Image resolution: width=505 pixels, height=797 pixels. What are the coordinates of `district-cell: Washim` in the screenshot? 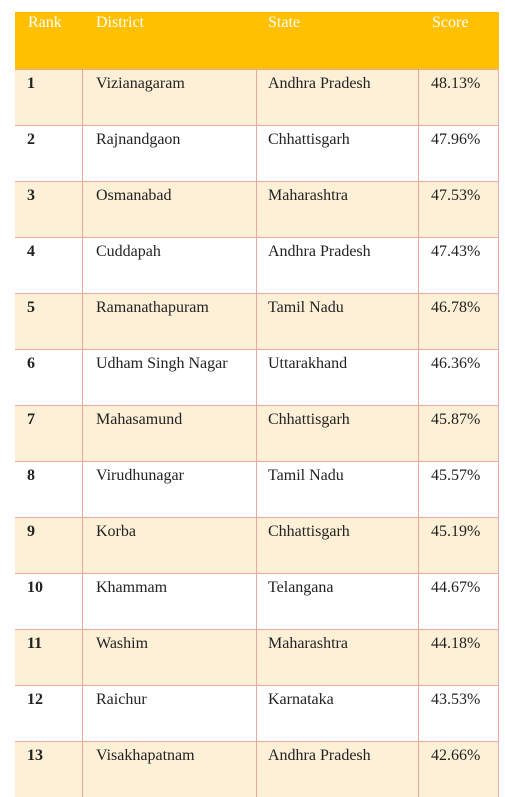 It's located at (169, 657).